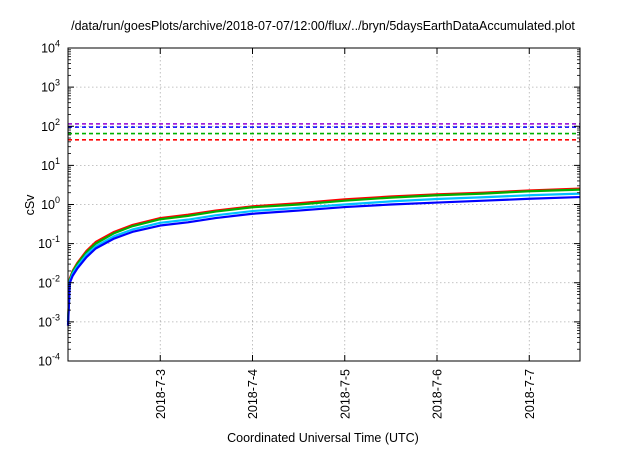 The width and height of the screenshot is (640, 453). Describe the element at coordinates (56, 317) in the screenshot. I see `y-tick-exponent: -3` at that location.